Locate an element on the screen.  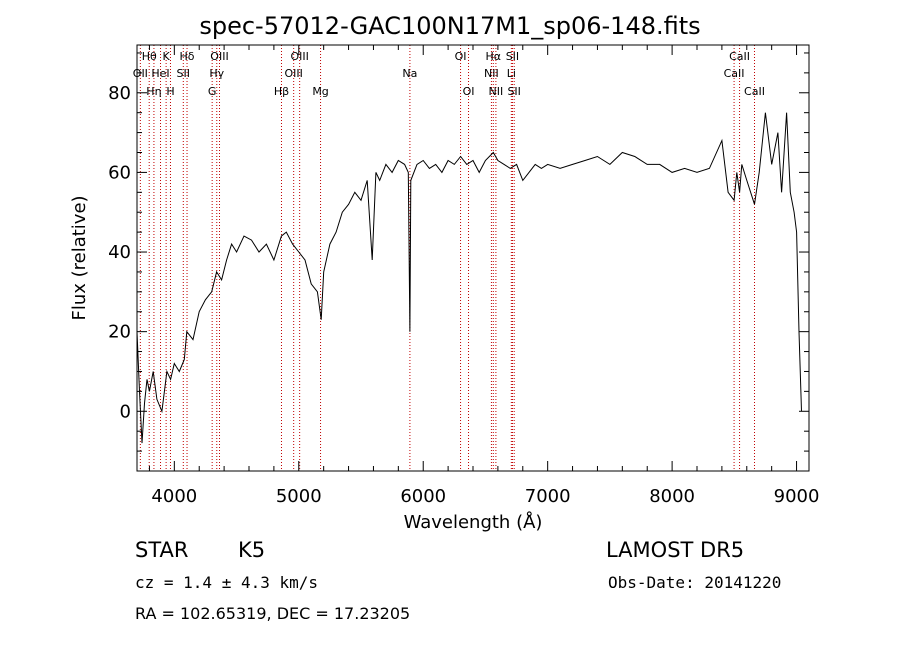
spectral-line-label: K is located at coordinates (167, 56).